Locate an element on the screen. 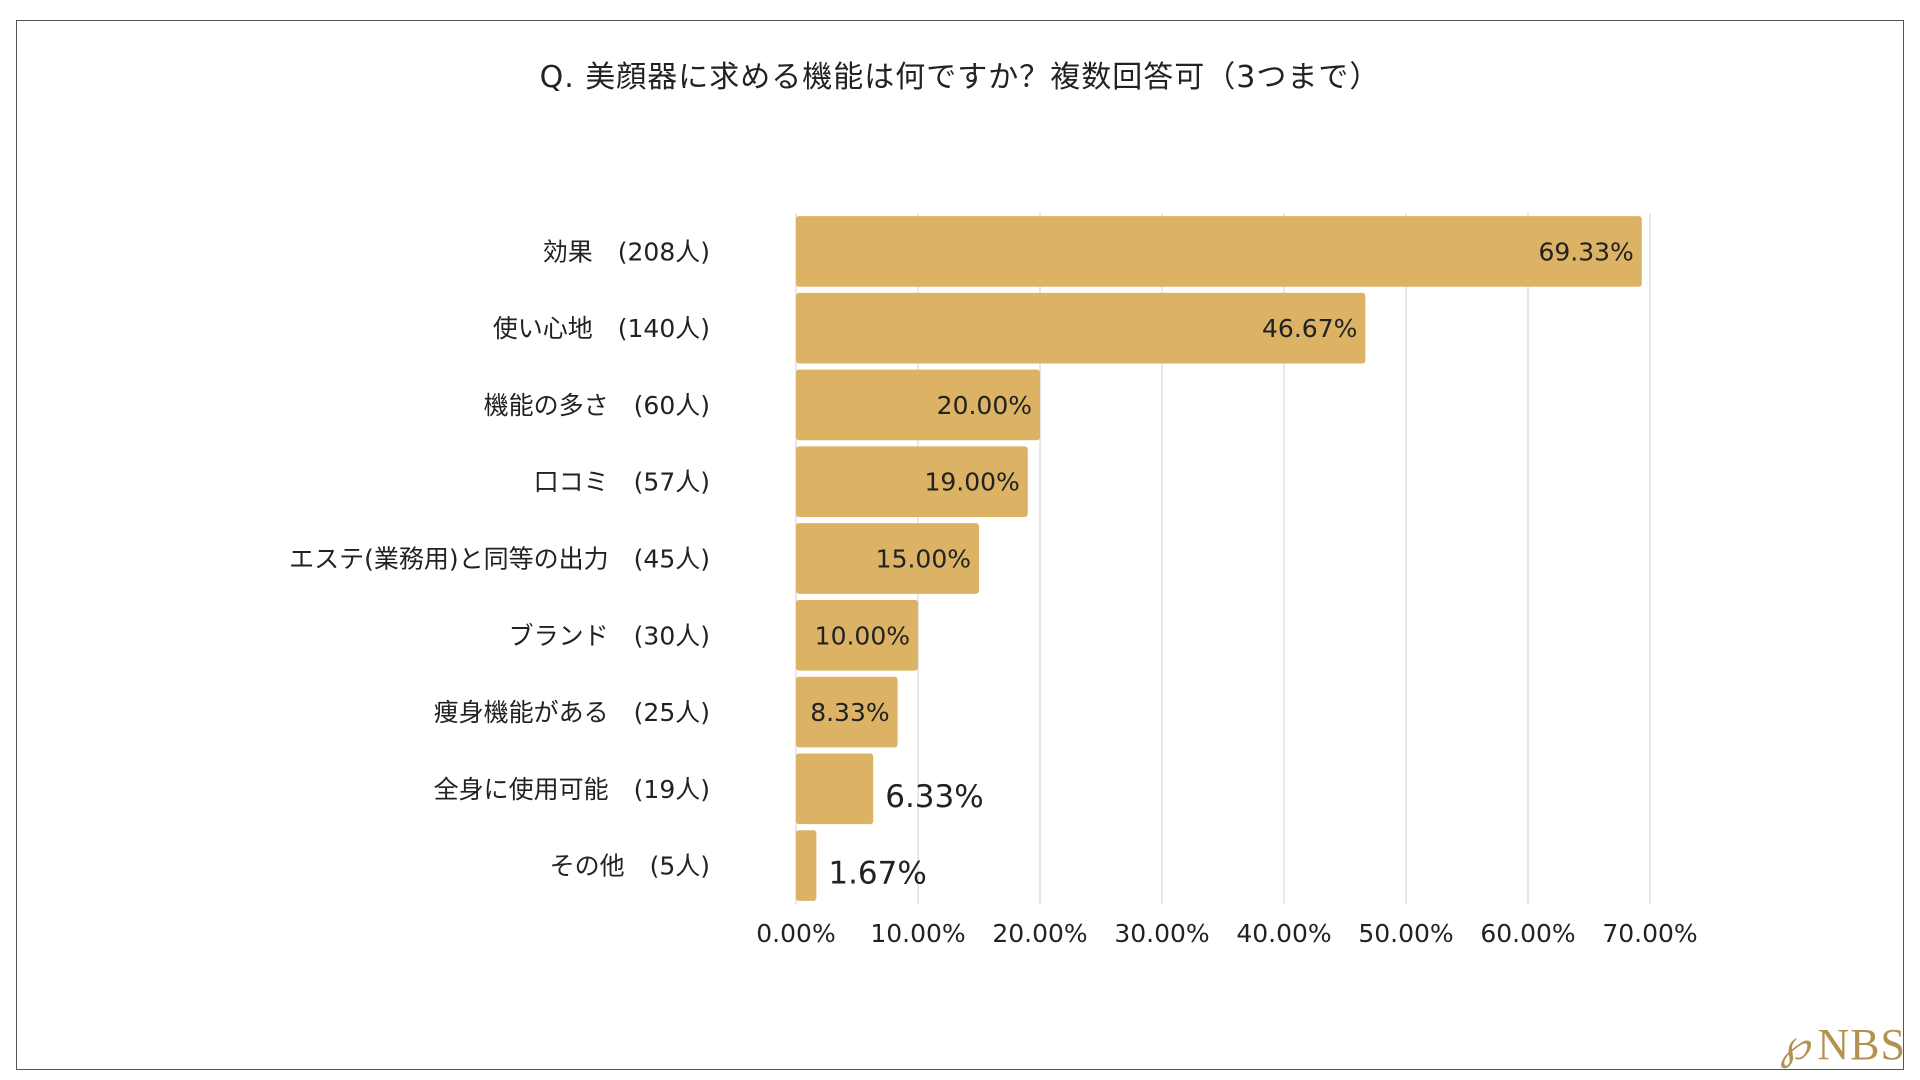 This screenshot has width=1920, height=1080. x-tick-label: 40.00% is located at coordinates (1283, 933).